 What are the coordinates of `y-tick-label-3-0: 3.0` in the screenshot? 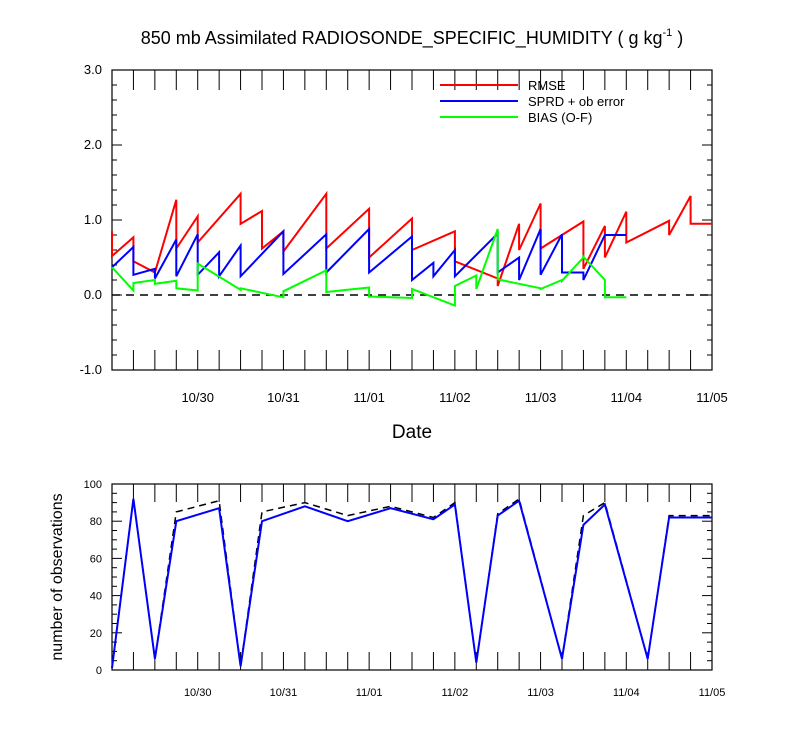 It's located at (93, 69).